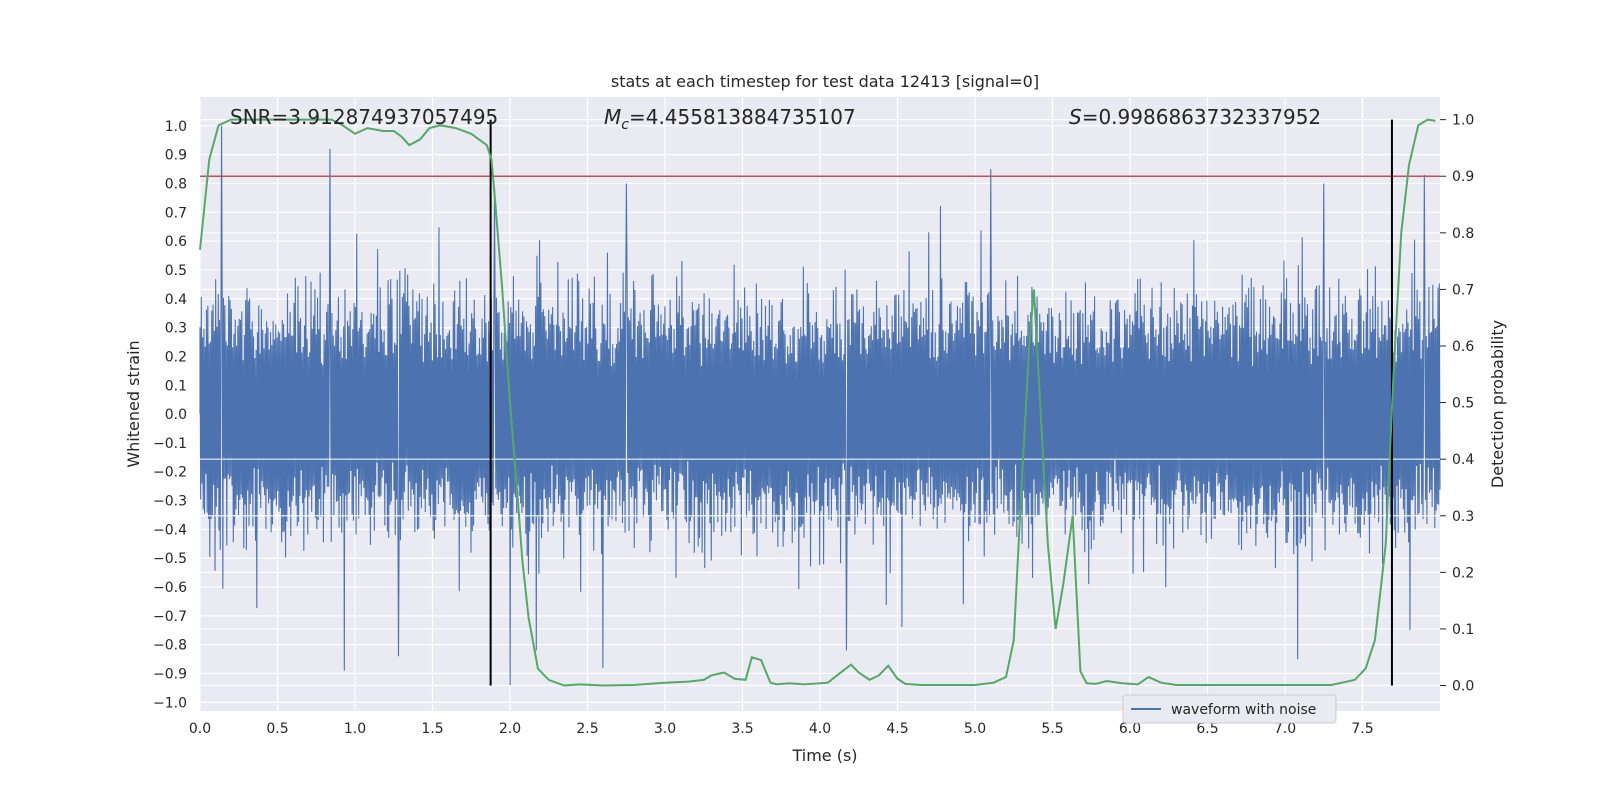  What do you see at coordinates (170, 617) in the screenshot?
I see `y-left-tick-label: −0.7` at bounding box center [170, 617].